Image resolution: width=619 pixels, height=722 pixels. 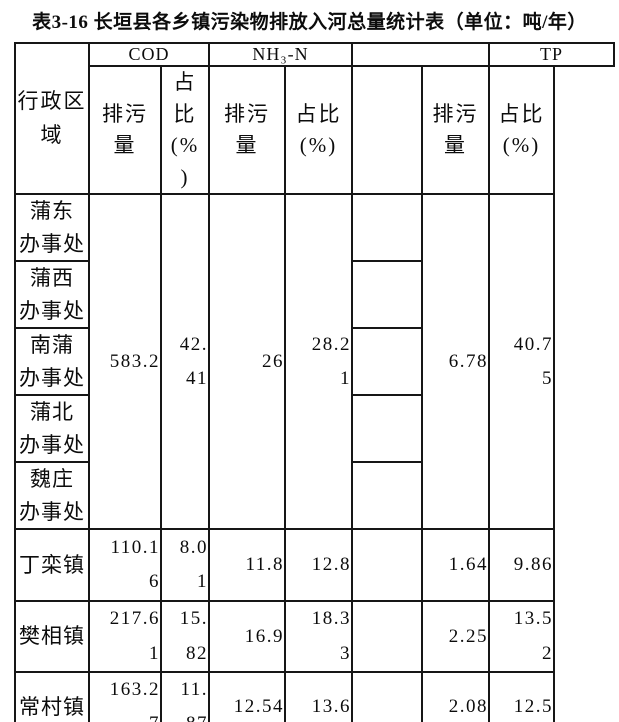 I want to click on district-cell: 丁栾镇, so click(x=52, y=565).